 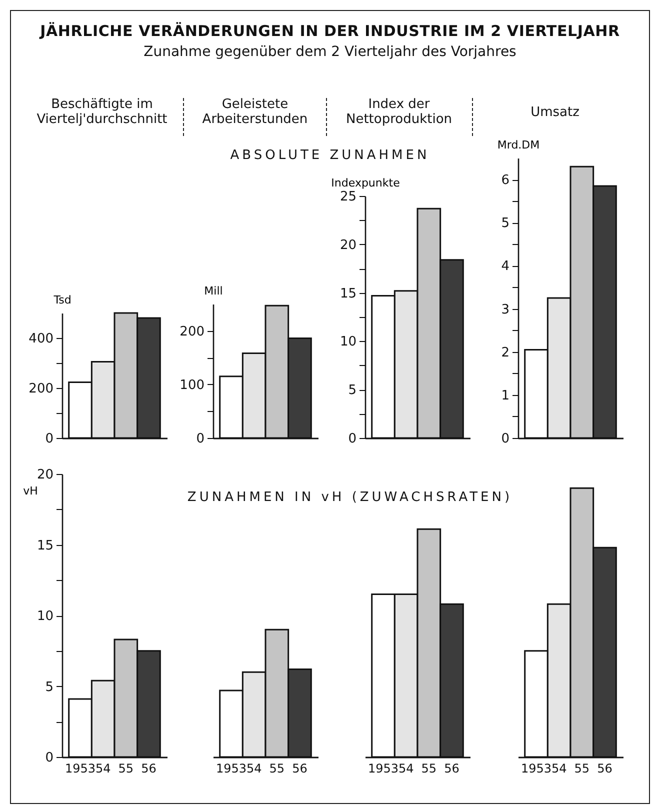 I want to click on text: JÄHRLICHE VERÄNDERUNGEN IN DER INDUSTRIE IM 2 VIERTELJAHR, so click(x=329, y=31).